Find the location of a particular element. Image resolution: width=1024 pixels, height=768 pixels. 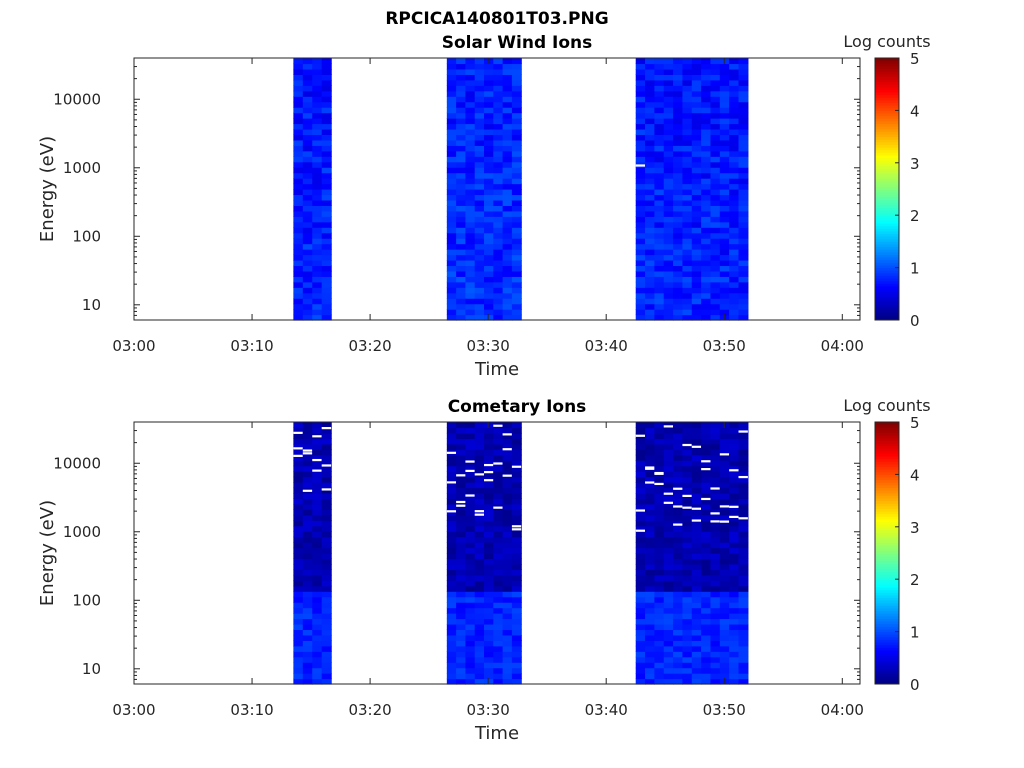

y-tick-label: 10 is located at coordinates (91, 669).